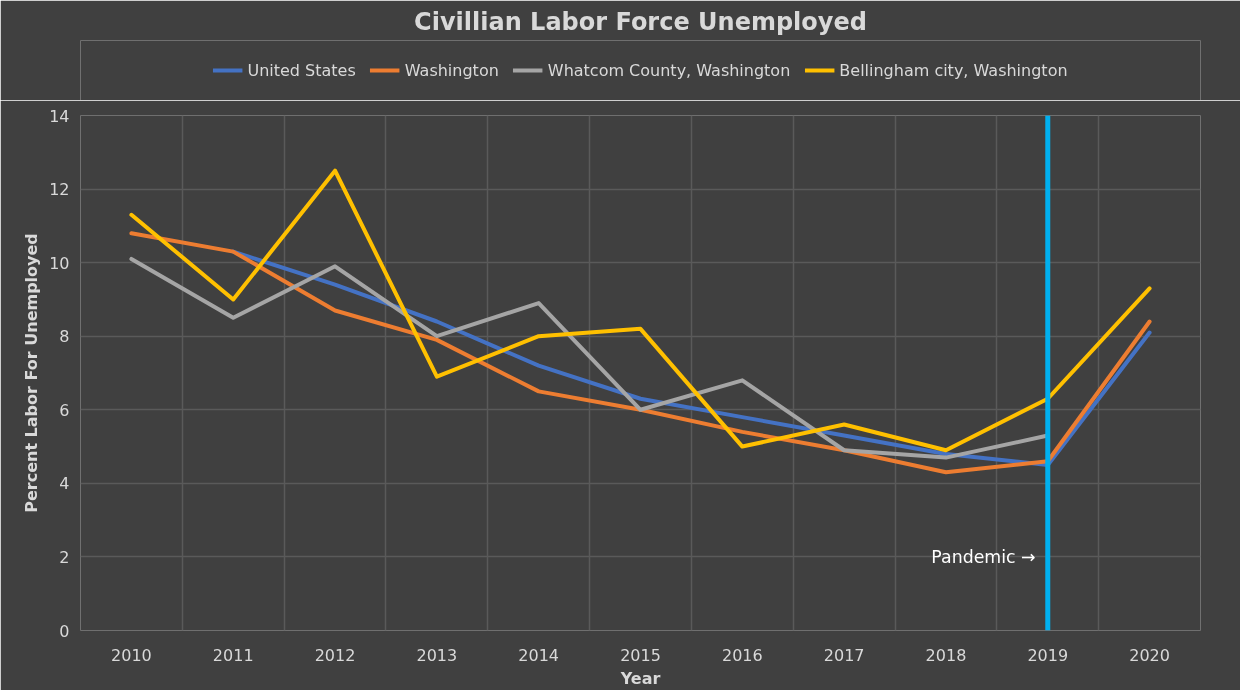 The height and width of the screenshot is (696, 1249). What do you see at coordinates (64, 410) in the screenshot?
I see `y-tick-label: 6` at bounding box center [64, 410].